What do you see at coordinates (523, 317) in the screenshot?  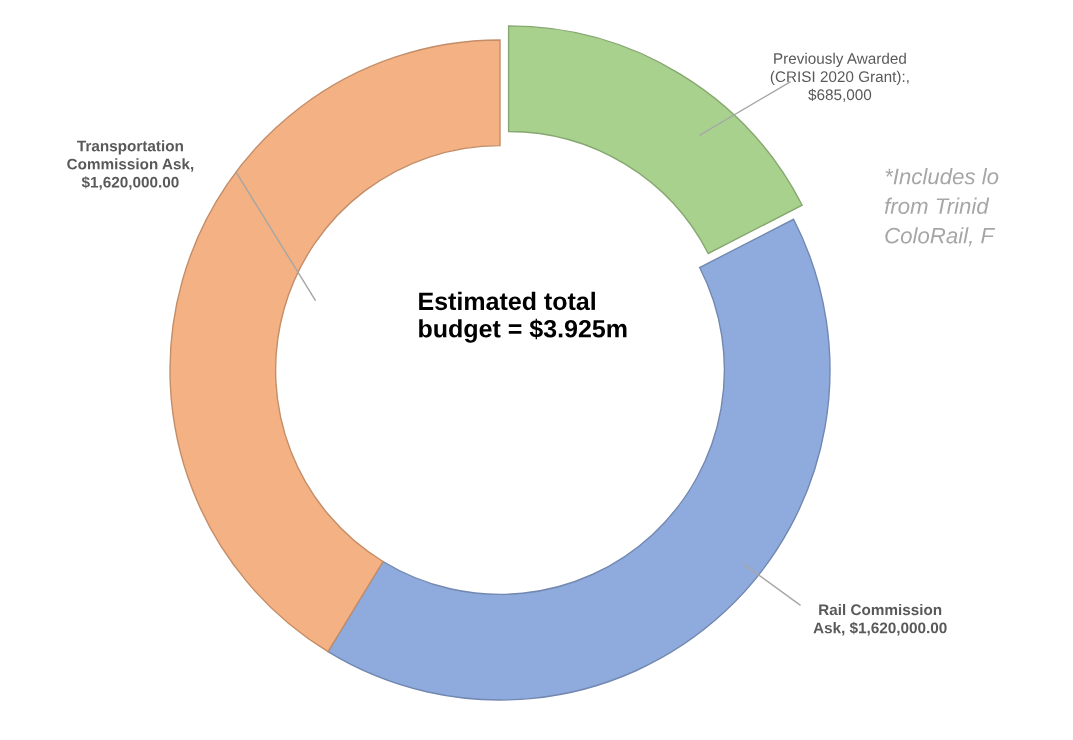 I see `text: Estimated total budget = $3.925m` at bounding box center [523, 317].